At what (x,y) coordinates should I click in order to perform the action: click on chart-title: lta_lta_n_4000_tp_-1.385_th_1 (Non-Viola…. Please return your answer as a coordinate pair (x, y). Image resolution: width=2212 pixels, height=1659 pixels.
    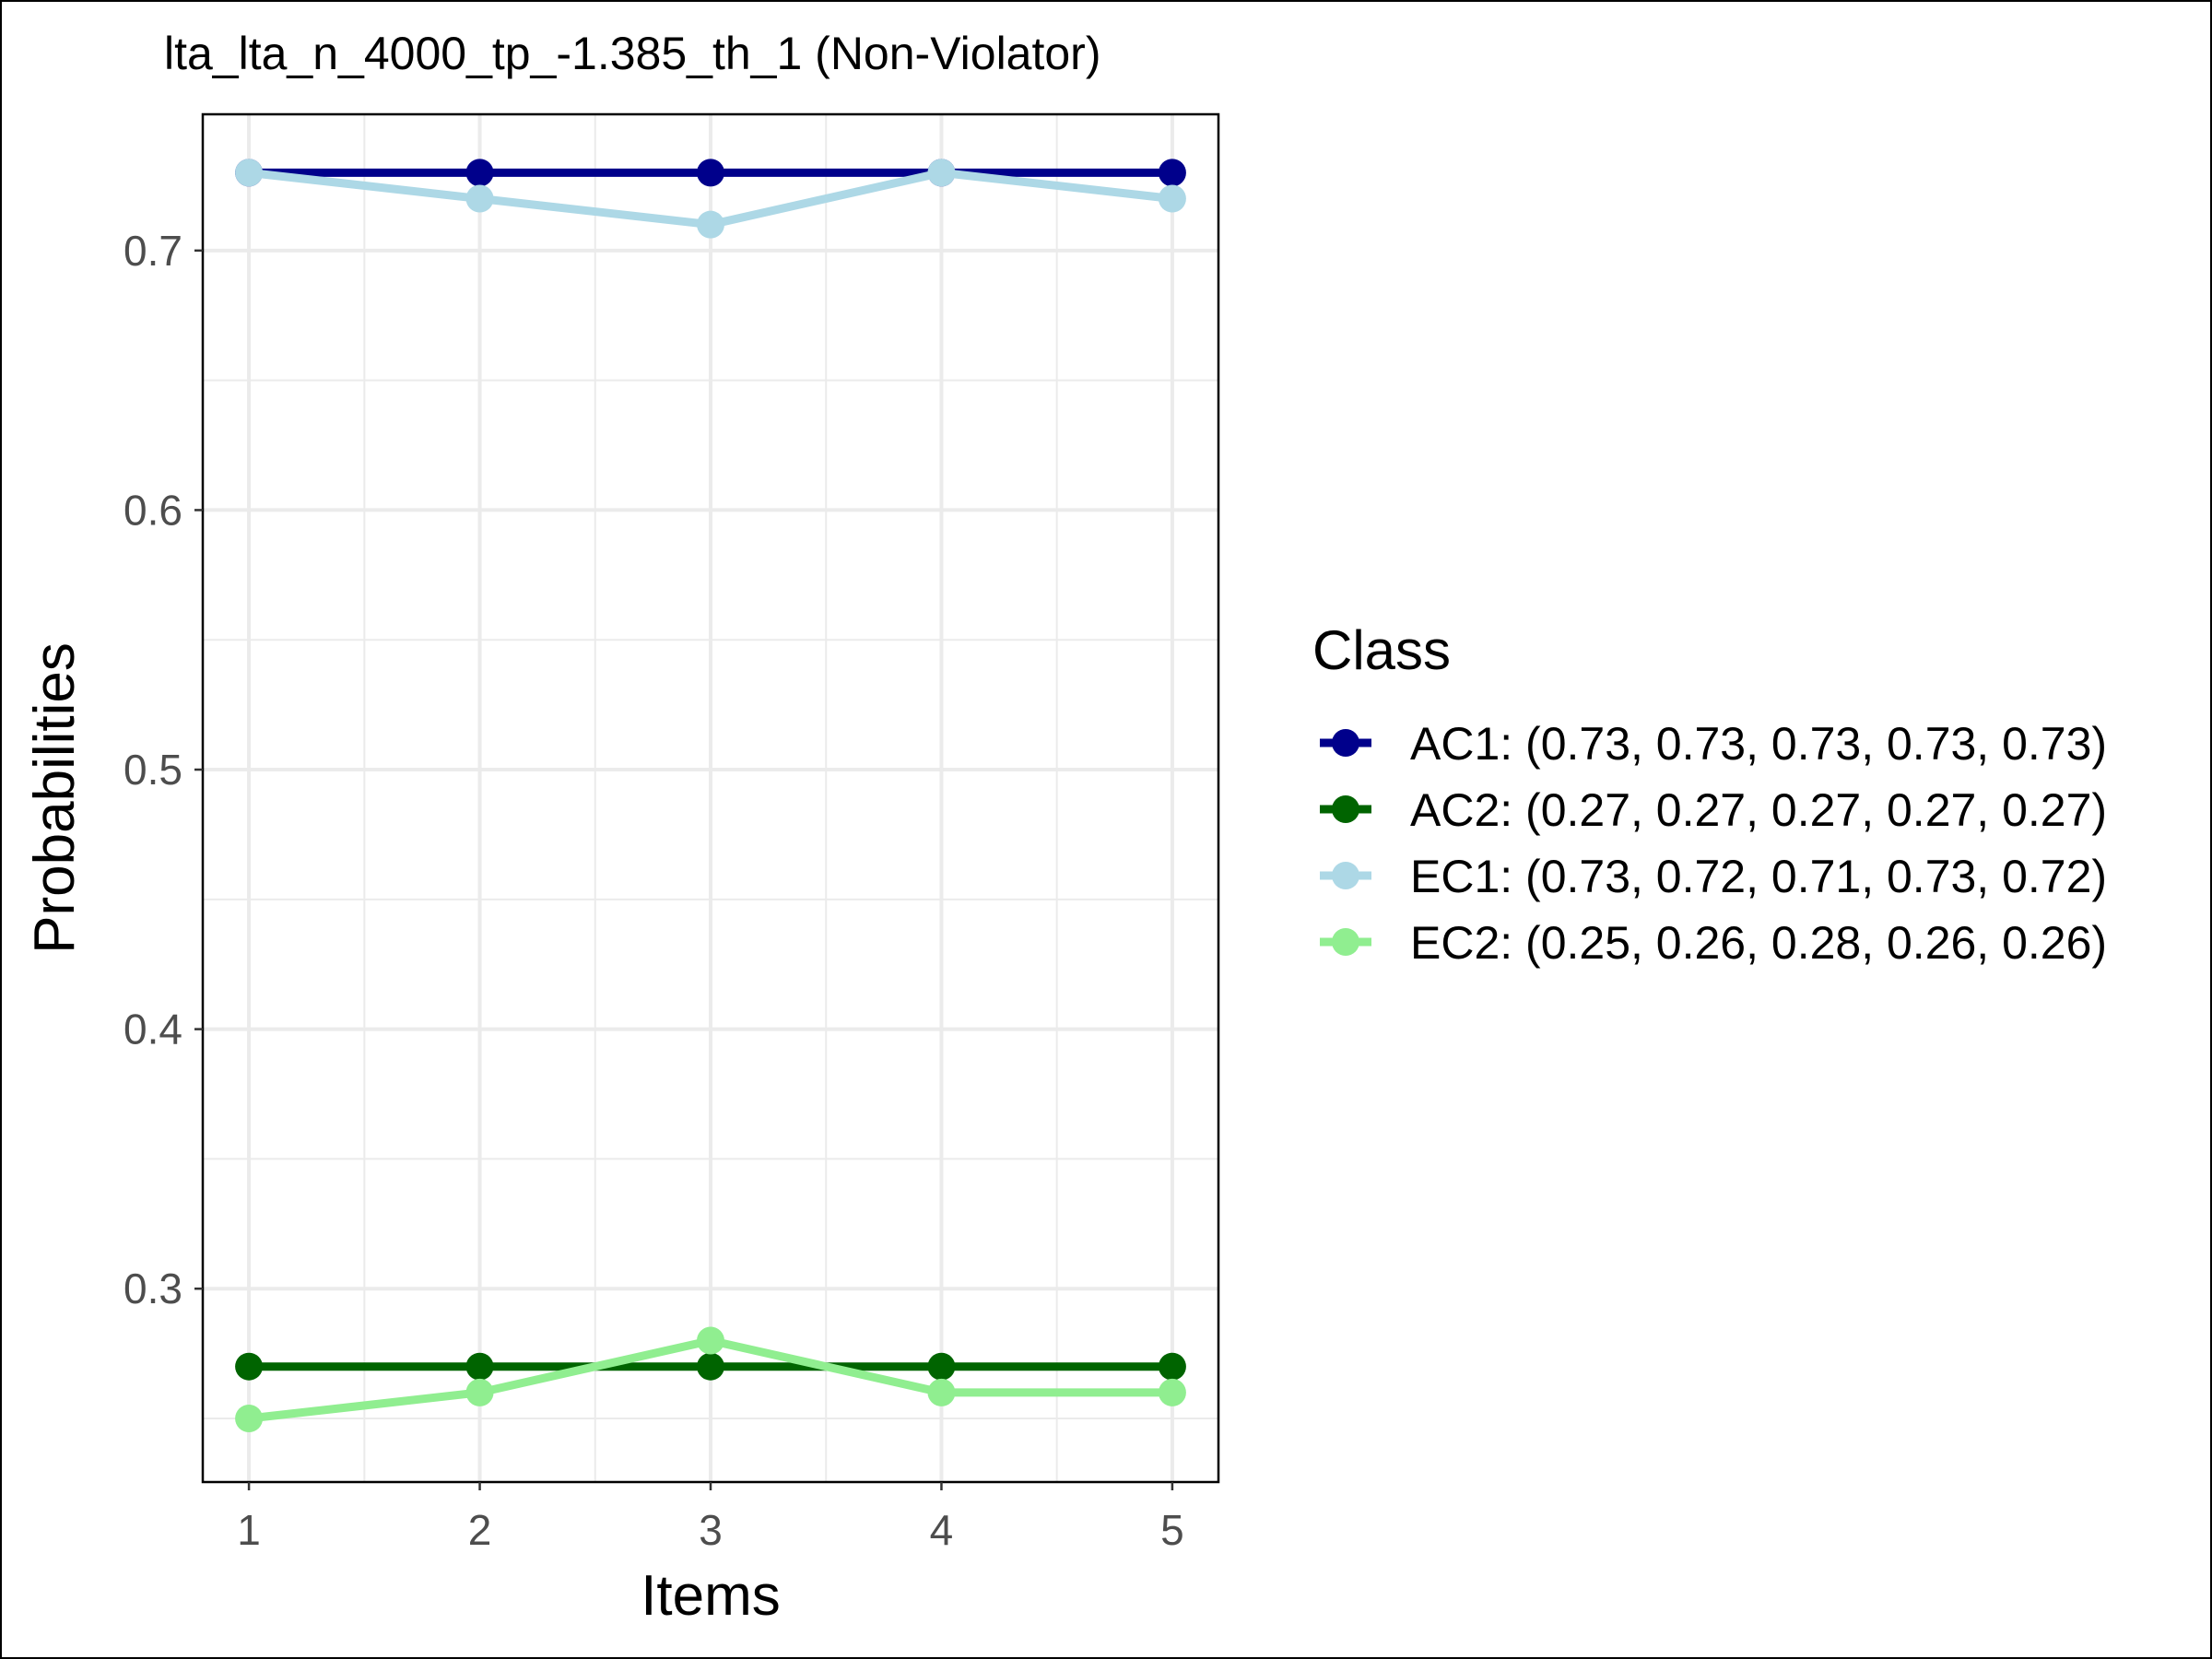
    Looking at the image, I should click on (632, 53).